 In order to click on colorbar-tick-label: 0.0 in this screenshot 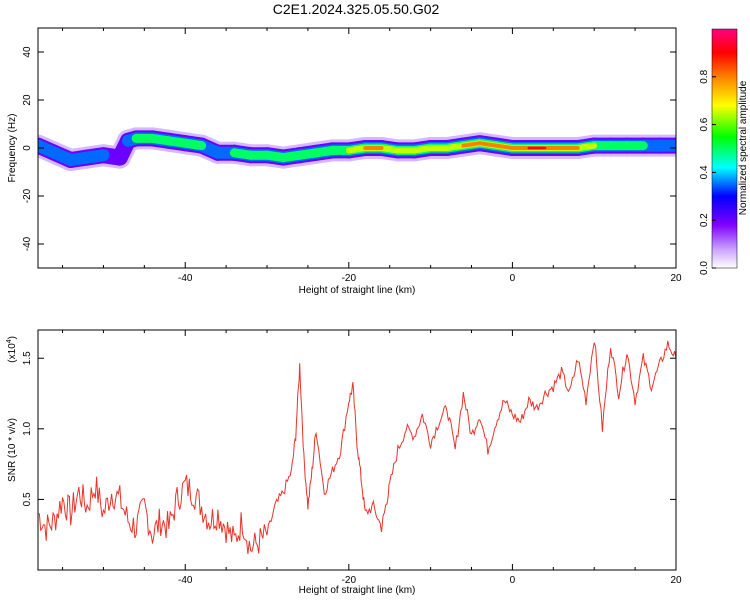, I will do `click(704, 268)`.